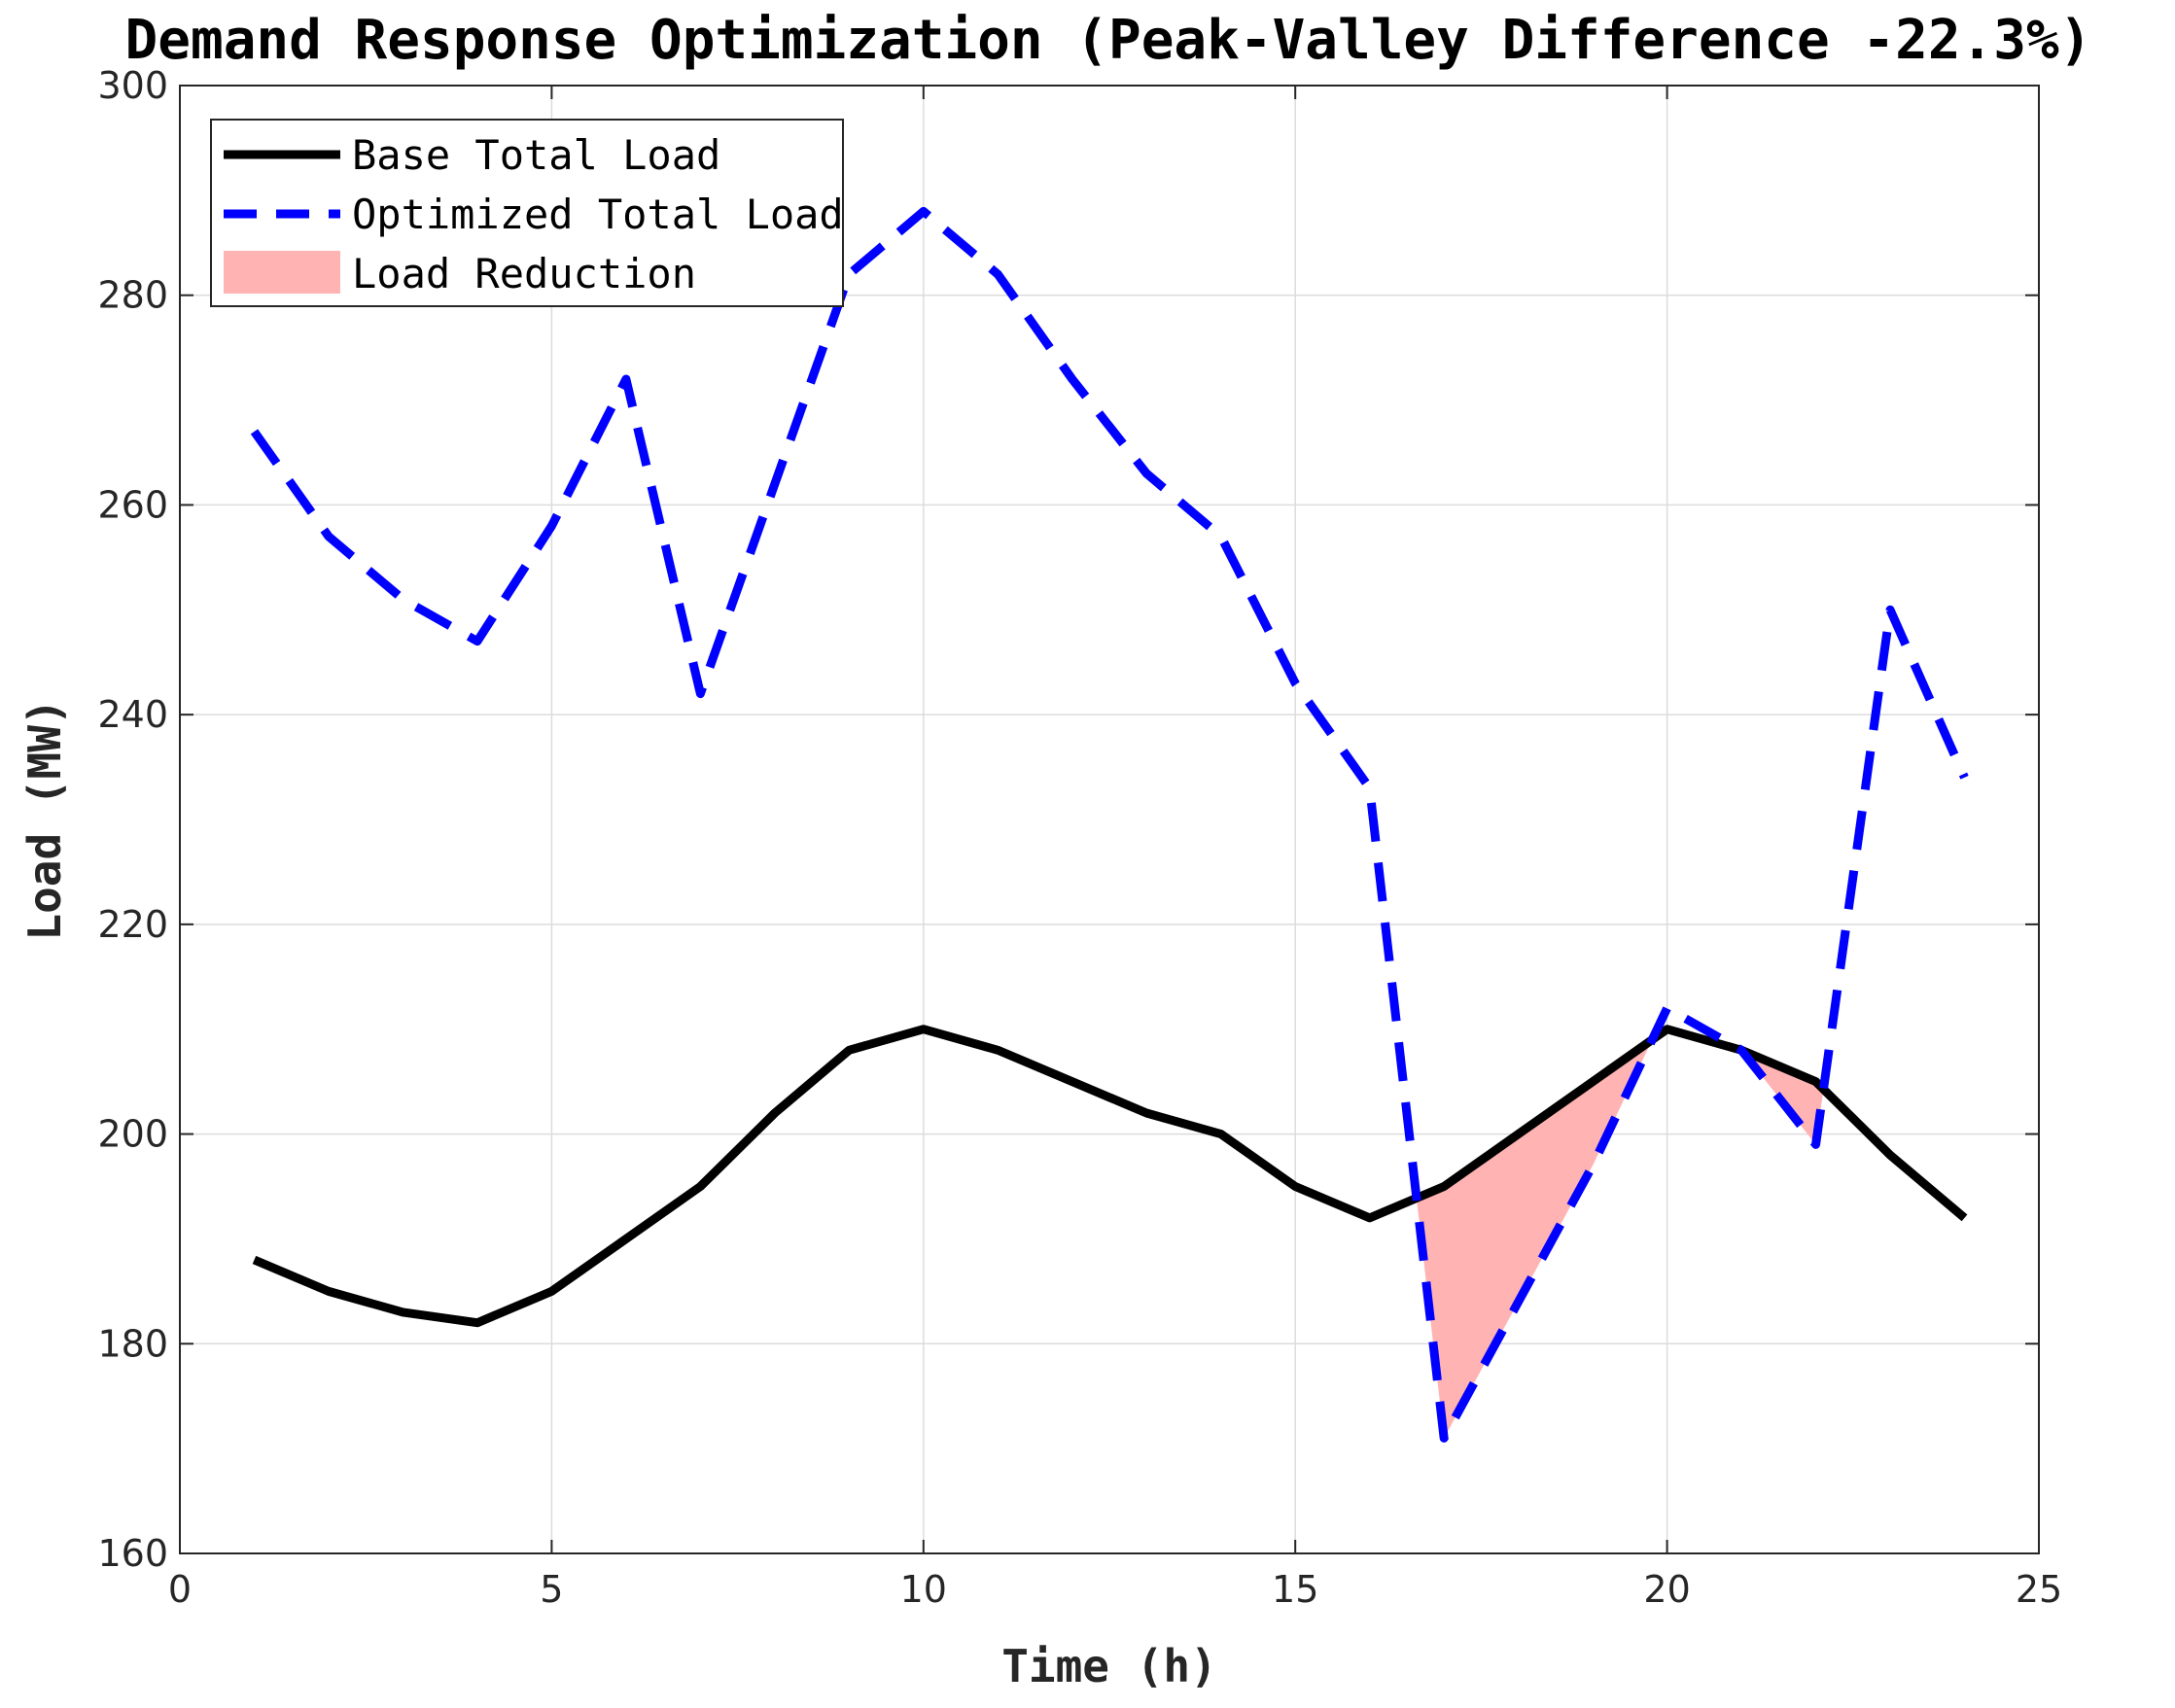 This screenshot has height=1708, width=2175. Describe the element at coordinates (923, 1589) in the screenshot. I see `x-tick-label: 10` at that location.